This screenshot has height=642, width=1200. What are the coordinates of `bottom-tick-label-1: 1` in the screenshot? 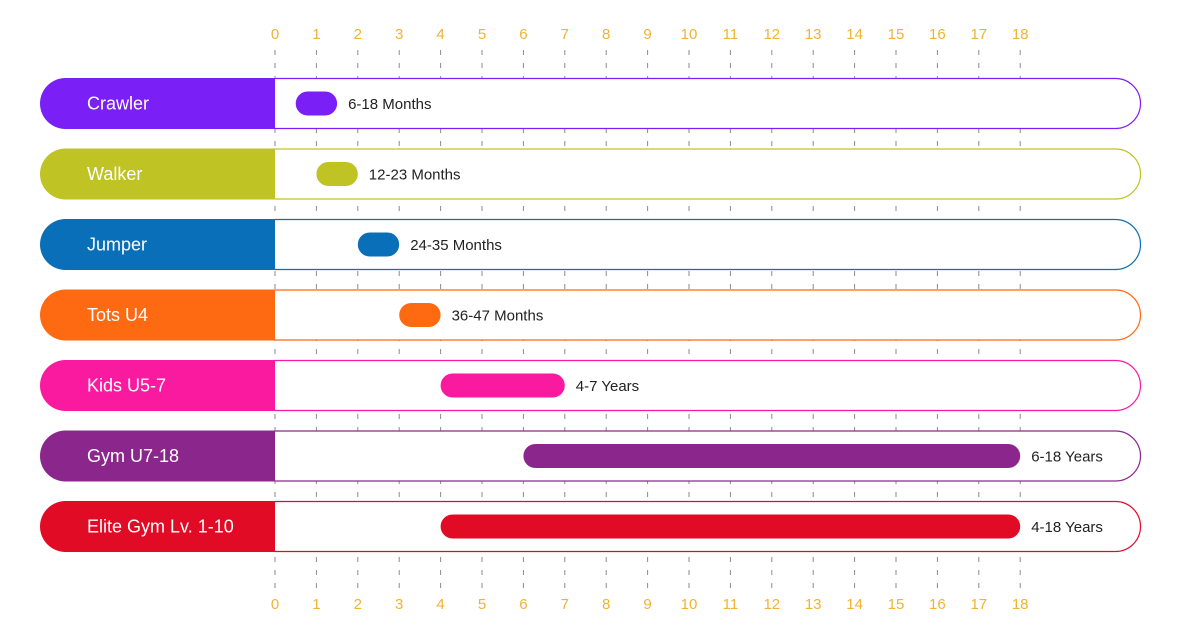 It's located at (316, 604).